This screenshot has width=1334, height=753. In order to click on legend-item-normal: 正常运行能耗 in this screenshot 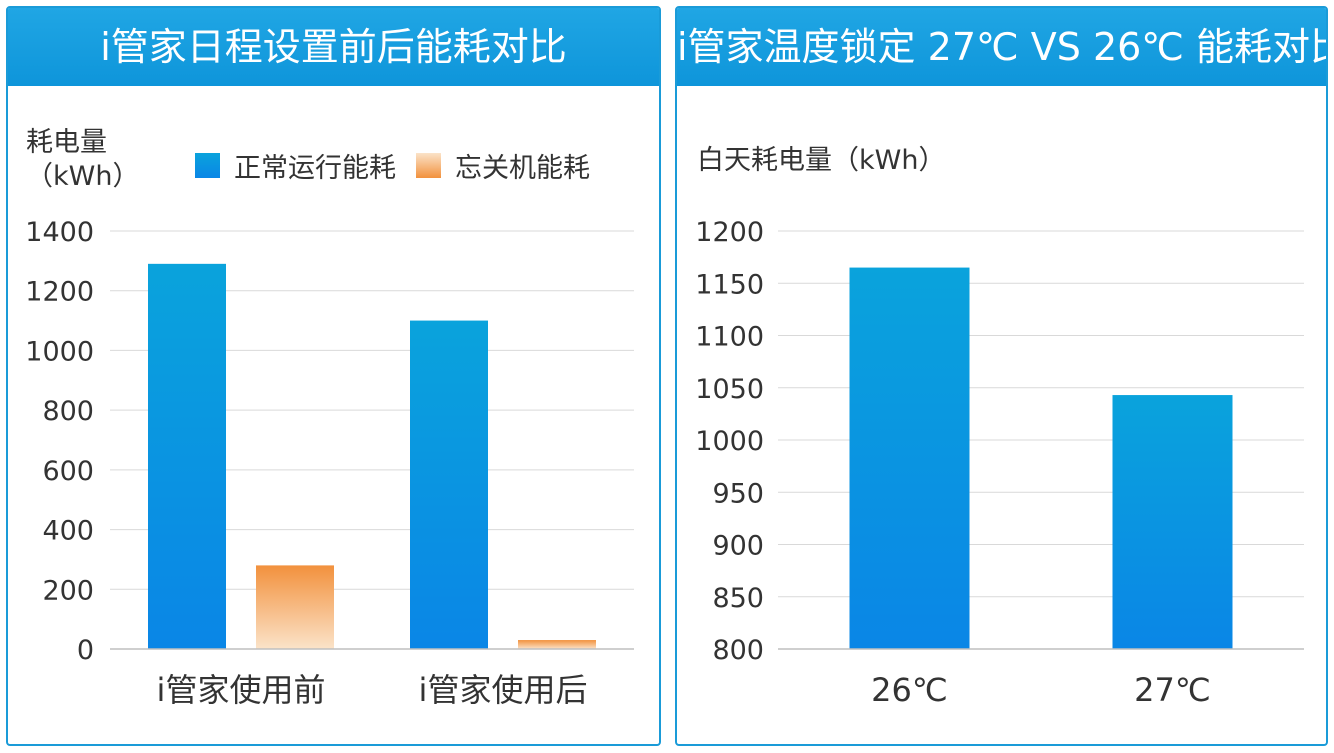, I will do `click(295, 165)`.